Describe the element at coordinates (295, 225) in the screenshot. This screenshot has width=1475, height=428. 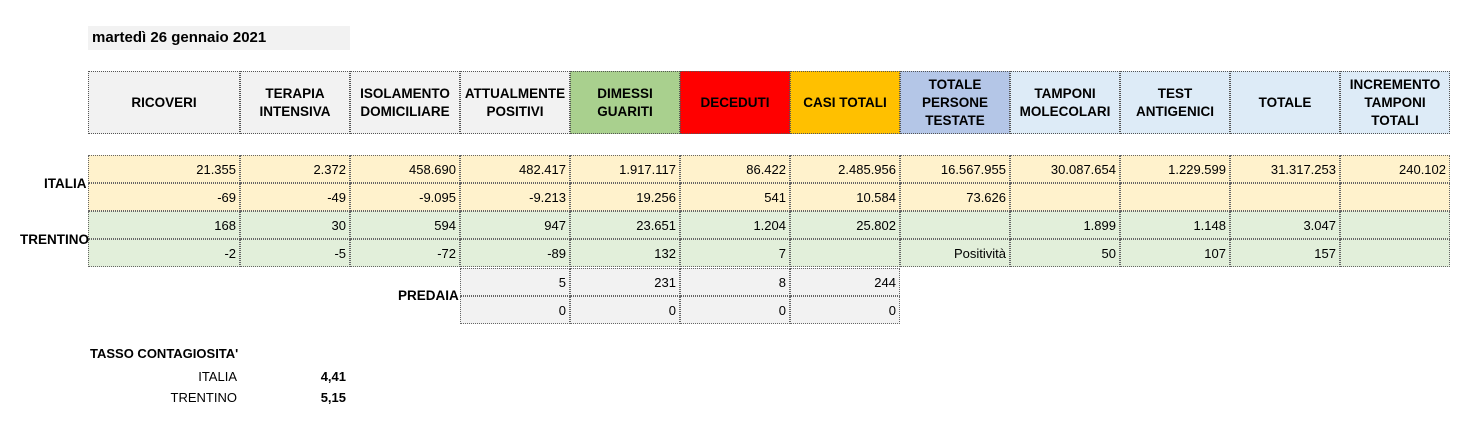
I see `trentino-cell: 30` at that location.